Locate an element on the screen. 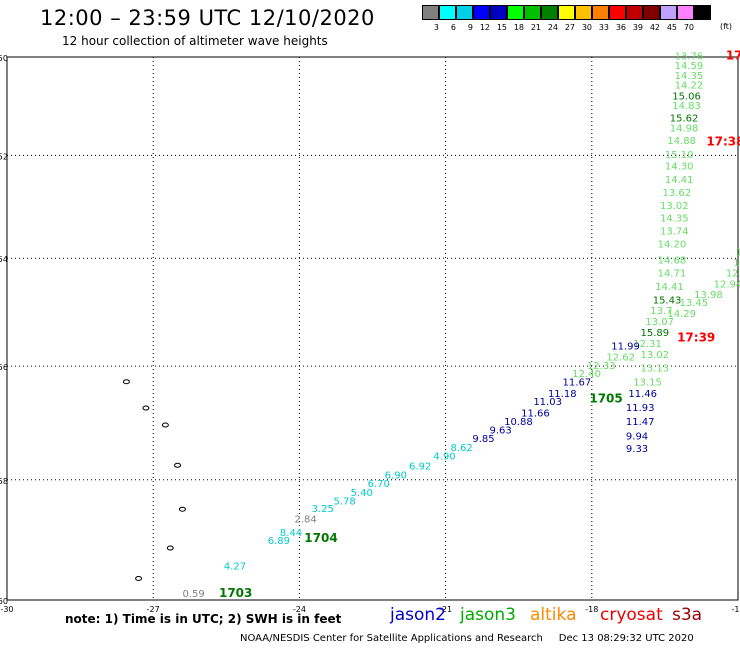  pass-time-label: 17:3 is located at coordinates (733, 55).